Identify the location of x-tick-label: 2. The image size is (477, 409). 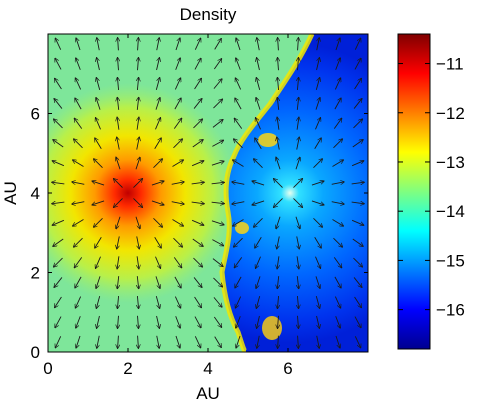
(127, 368).